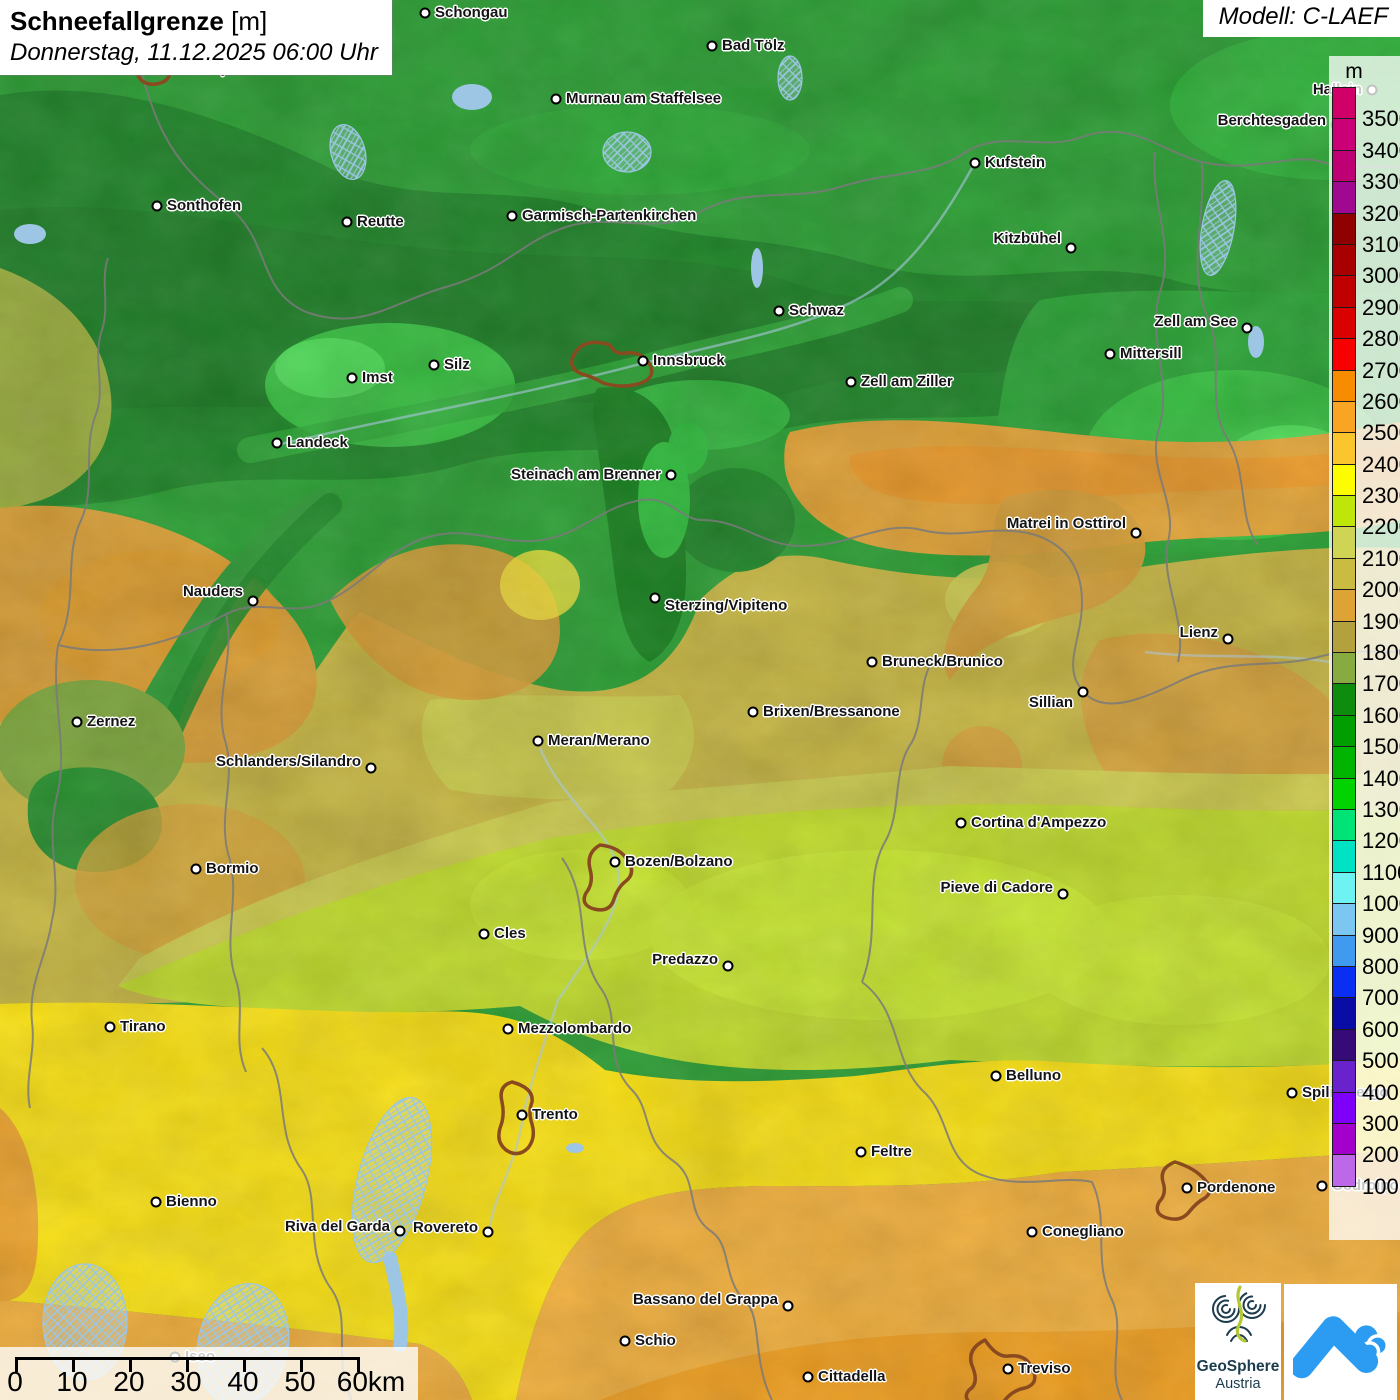 The height and width of the screenshot is (1400, 1400). What do you see at coordinates (753, 46) in the screenshot?
I see `city-label: Bad Tölz` at bounding box center [753, 46].